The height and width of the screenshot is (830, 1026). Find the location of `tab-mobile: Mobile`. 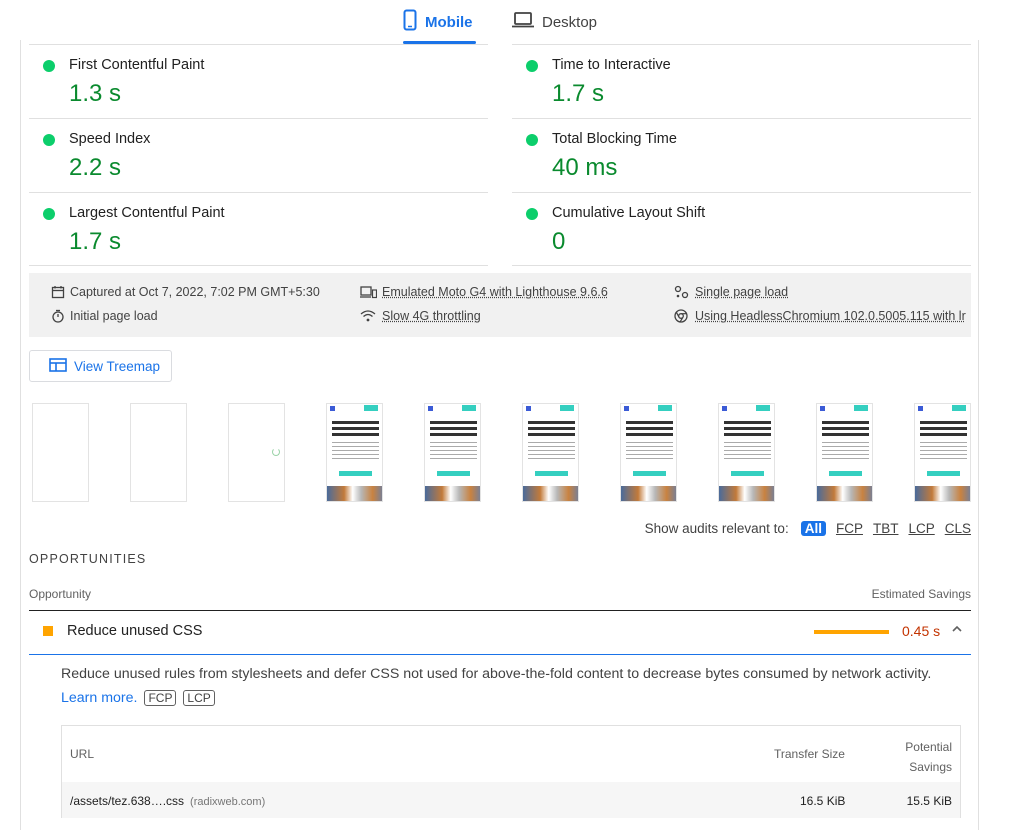

tab-mobile: Mobile is located at coordinates (439, 24).